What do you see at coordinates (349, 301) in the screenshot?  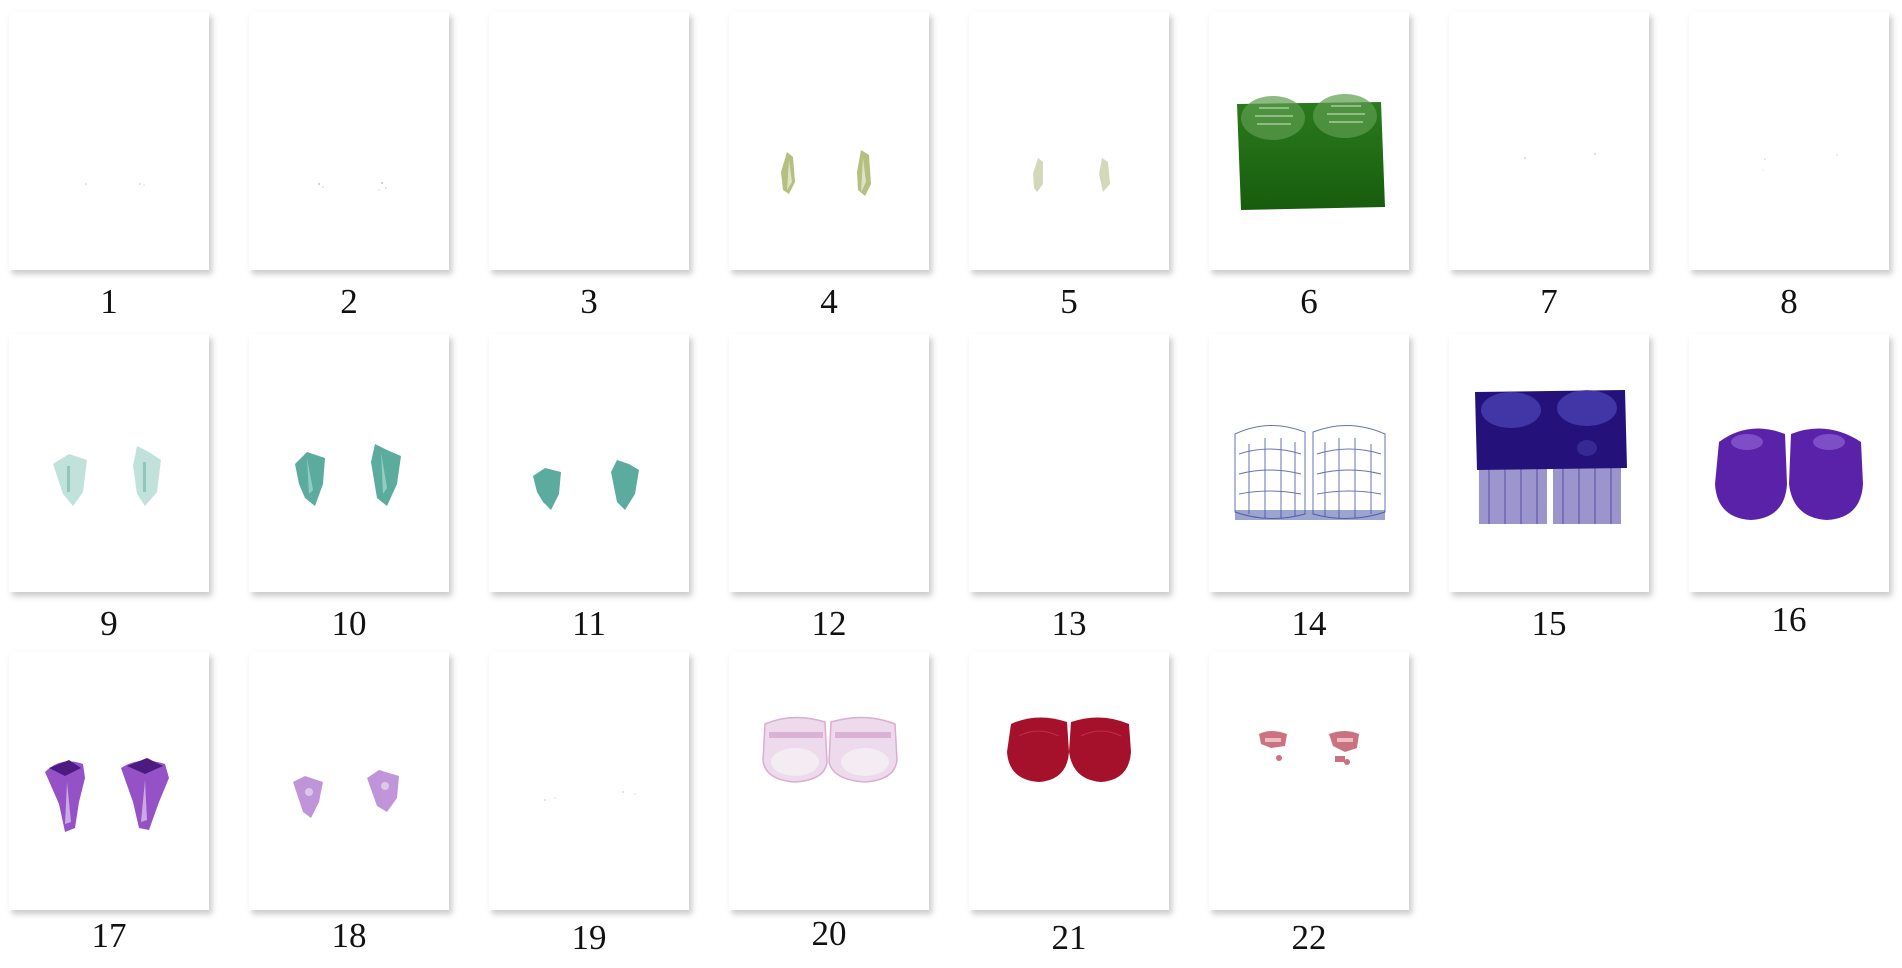 I see `tile-label: 2` at bounding box center [349, 301].